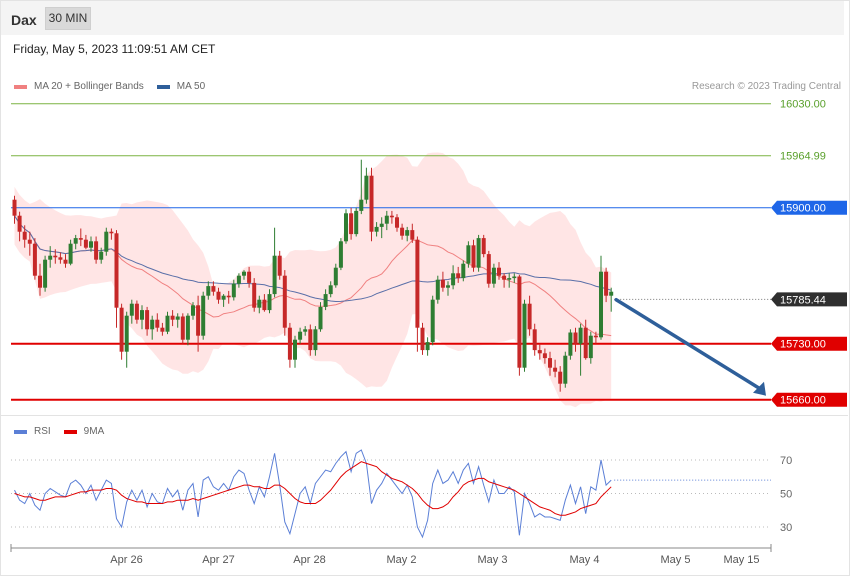  What do you see at coordinates (42, 431) in the screenshot?
I see `legend-label-rsi: RSI` at bounding box center [42, 431].